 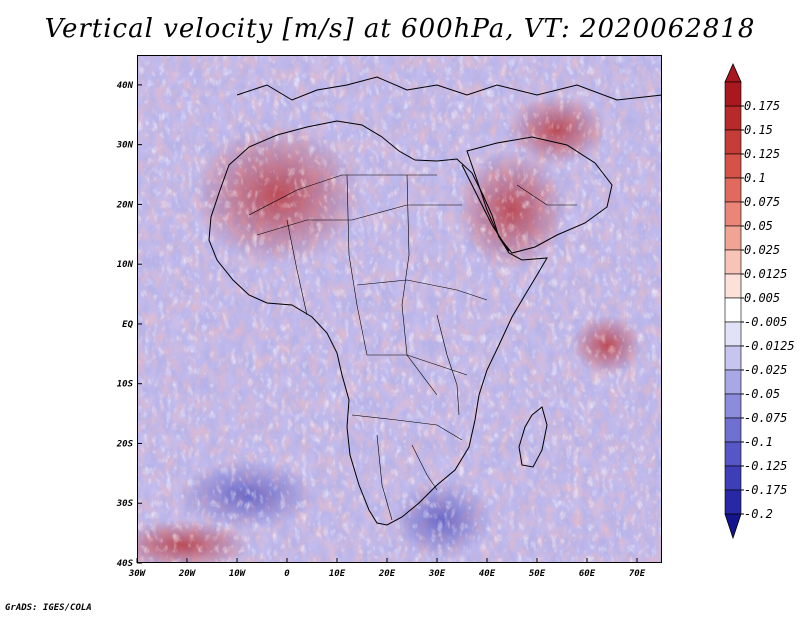 What do you see at coordinates (125, 504) in the screenshot?
I see `lat-tick-label: 30S` at bounding box center [125, 504].